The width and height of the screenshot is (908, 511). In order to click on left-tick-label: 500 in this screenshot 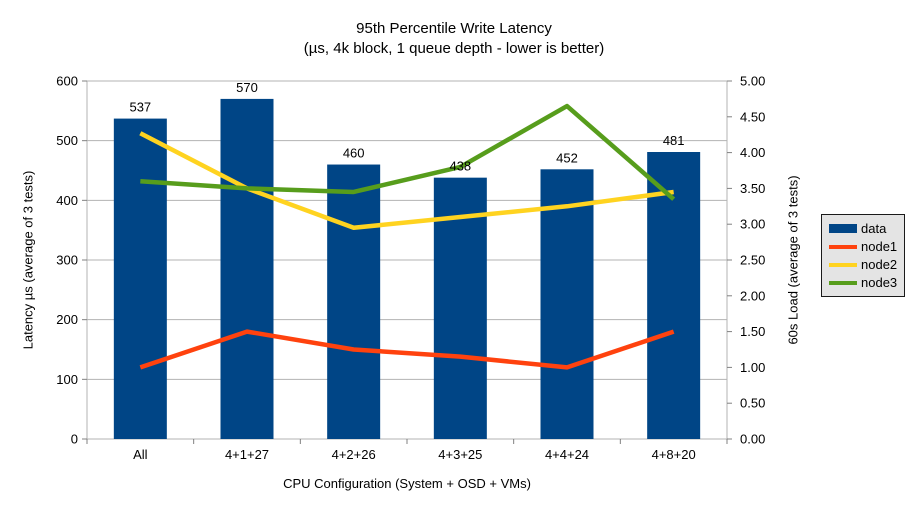, I will do `click(67, 140)`.